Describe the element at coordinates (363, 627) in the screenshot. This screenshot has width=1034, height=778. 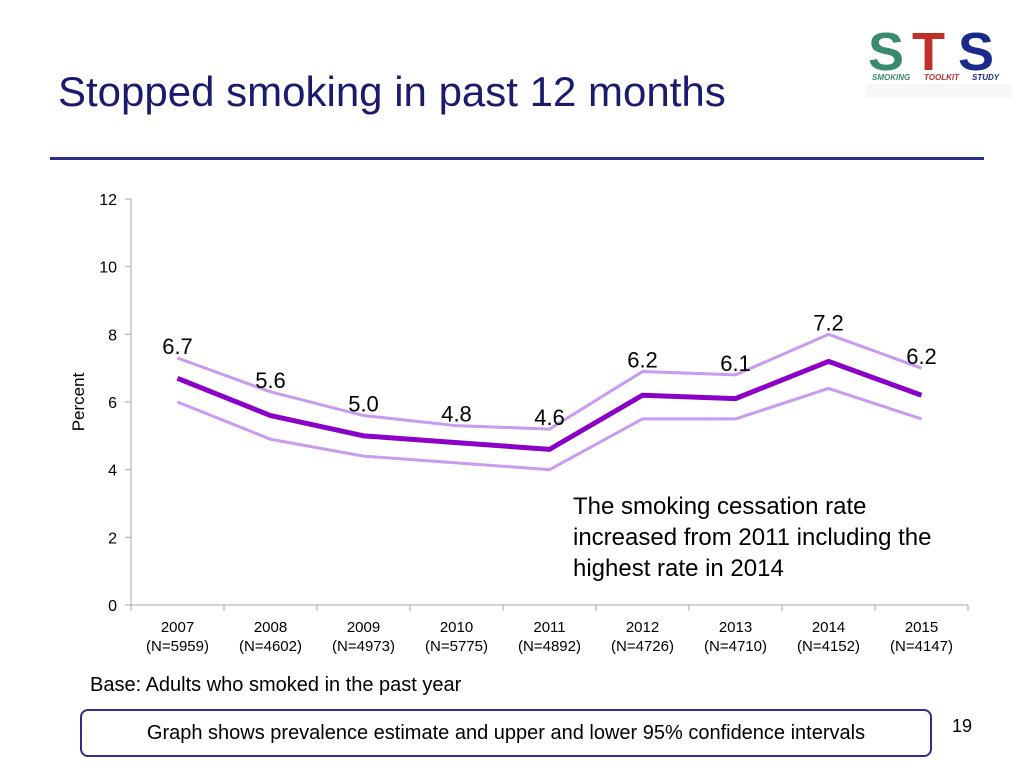
I see `x-tick-label: 2009` at that location.